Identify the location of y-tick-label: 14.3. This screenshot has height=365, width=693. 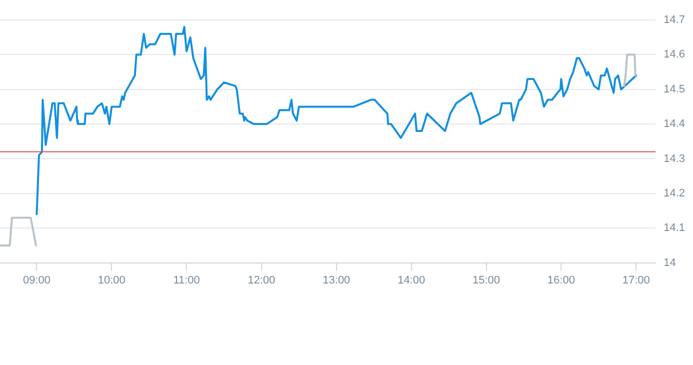
(675, 158).